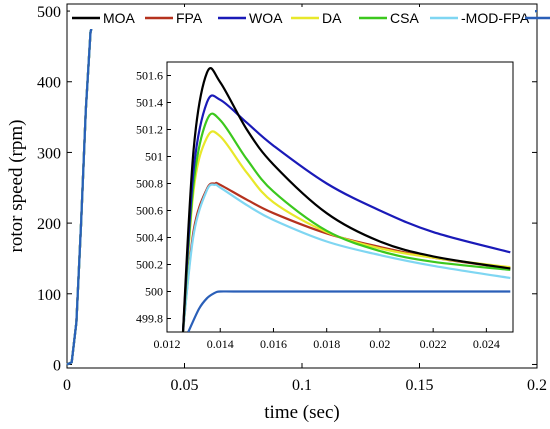 Image resolution: width=550 pixels, height=429 pixels. I want to click on legend-label-mod-fpa: -MOD-FPA, so click(495, 18).